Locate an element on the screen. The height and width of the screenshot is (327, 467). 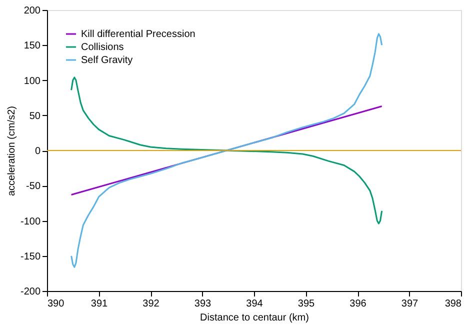
x-axis-title: Distance to centaur (km) is located at coordinates (254, 318).